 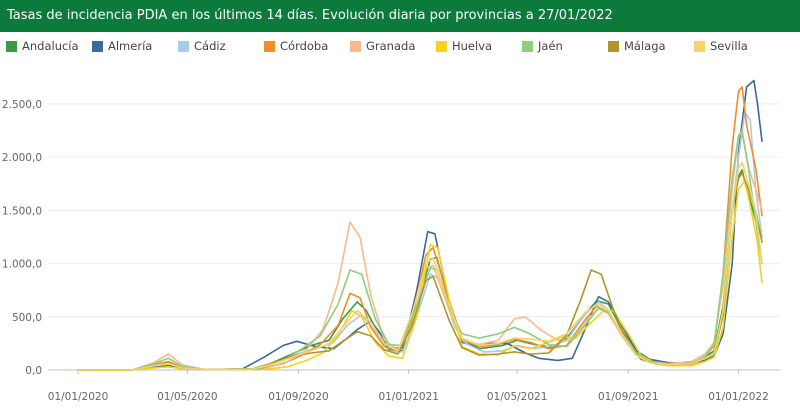 What do you see at coordinates (78, 397) in the screenshot?
I see `x-tick-label: 01/01/2020` at bounding box center [78, 397].